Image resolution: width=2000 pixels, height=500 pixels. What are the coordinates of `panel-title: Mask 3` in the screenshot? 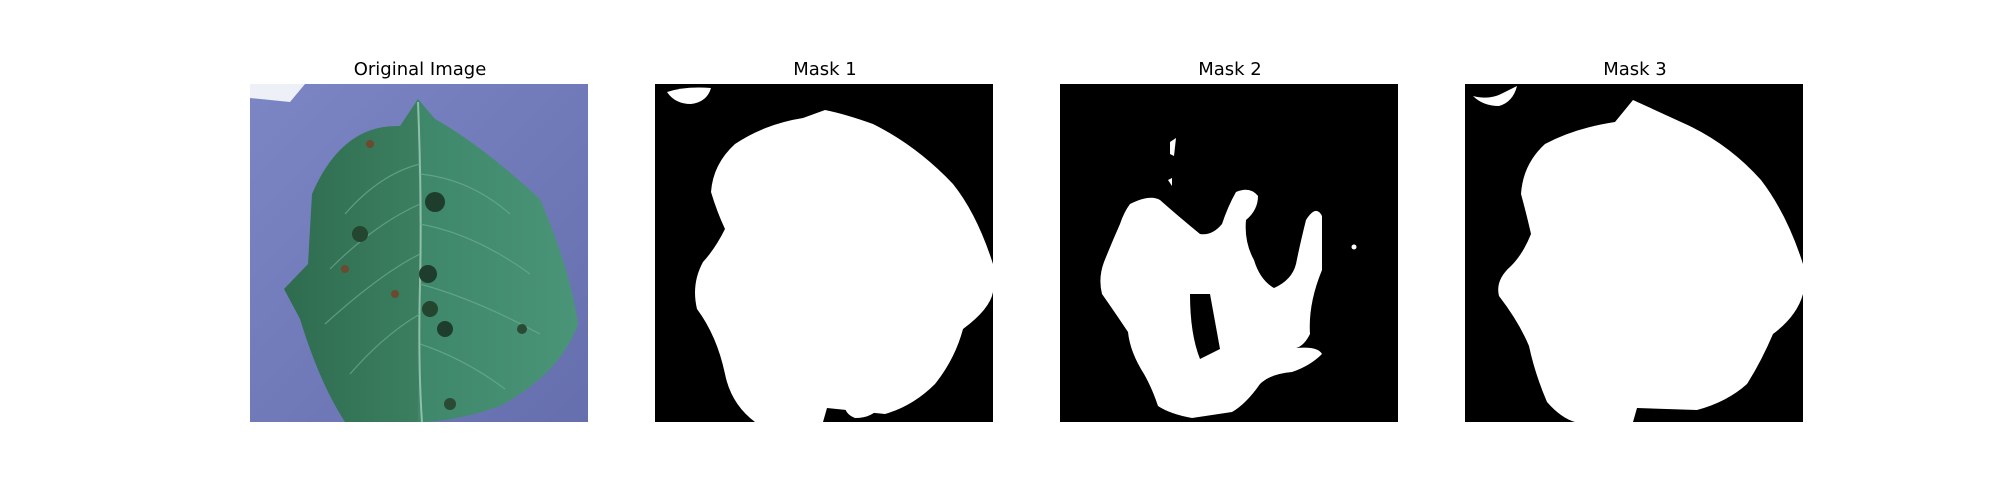 It's located at (1635, 69).